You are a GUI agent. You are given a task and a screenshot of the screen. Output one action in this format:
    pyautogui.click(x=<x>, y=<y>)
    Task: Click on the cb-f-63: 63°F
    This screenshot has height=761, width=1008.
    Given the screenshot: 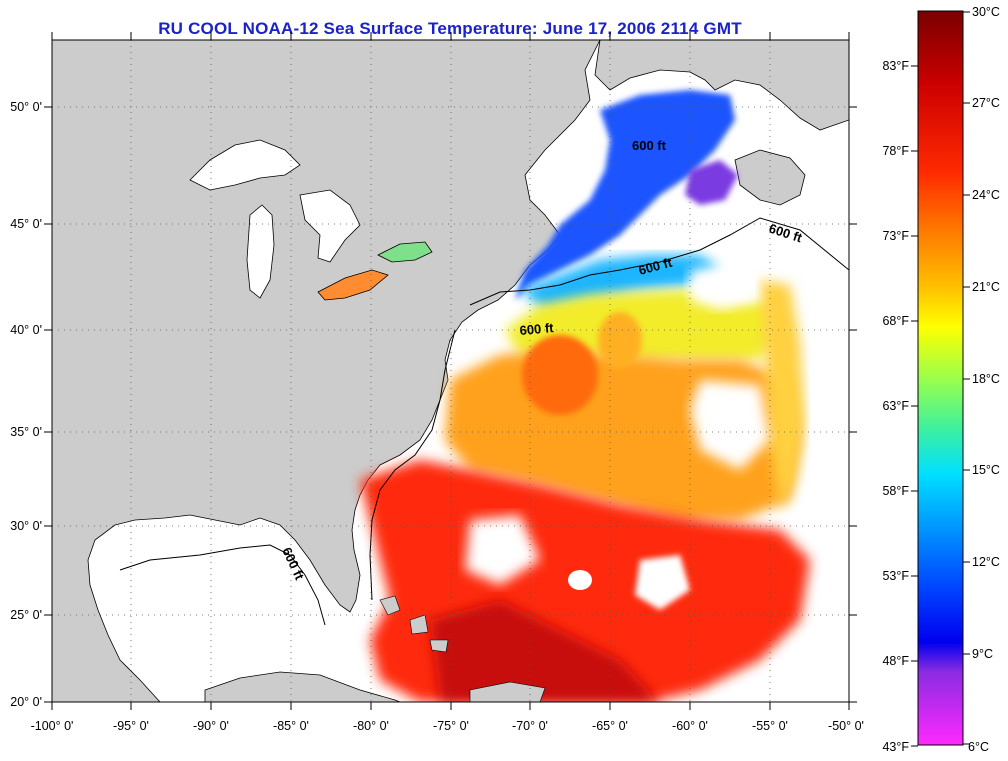 What is the action you would take?
    pyautogui.click(x=895, y=406)
    